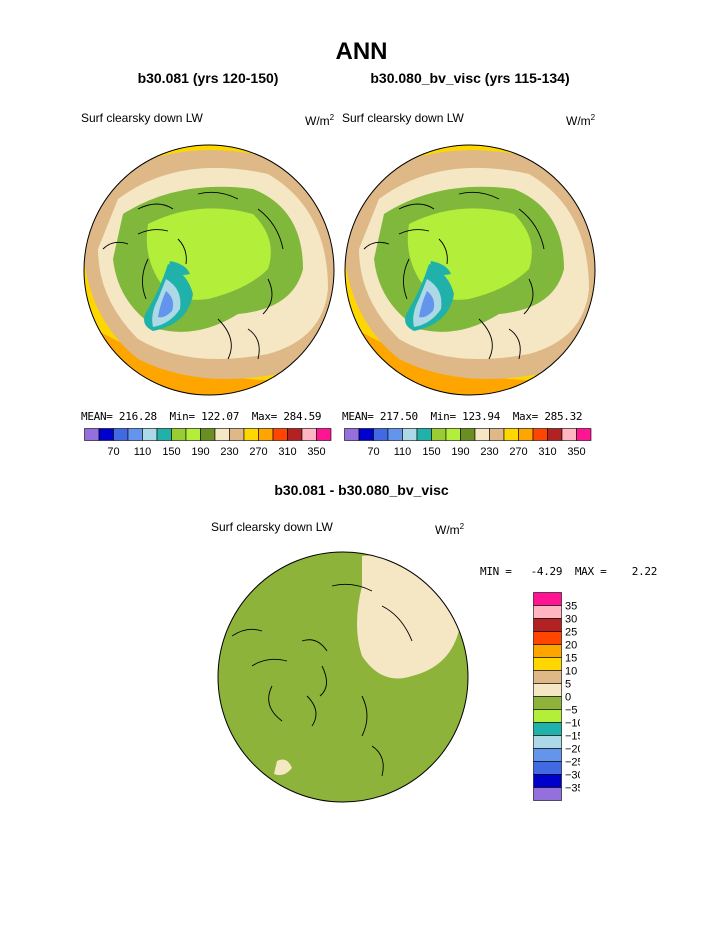 Image resolution: width=723 pixels, height=935 pixels. Describe the element at coordinates (208, 78) in the screenshot. I see `panel1-case-title: b30.081 (yrs 120-150)` at that location.